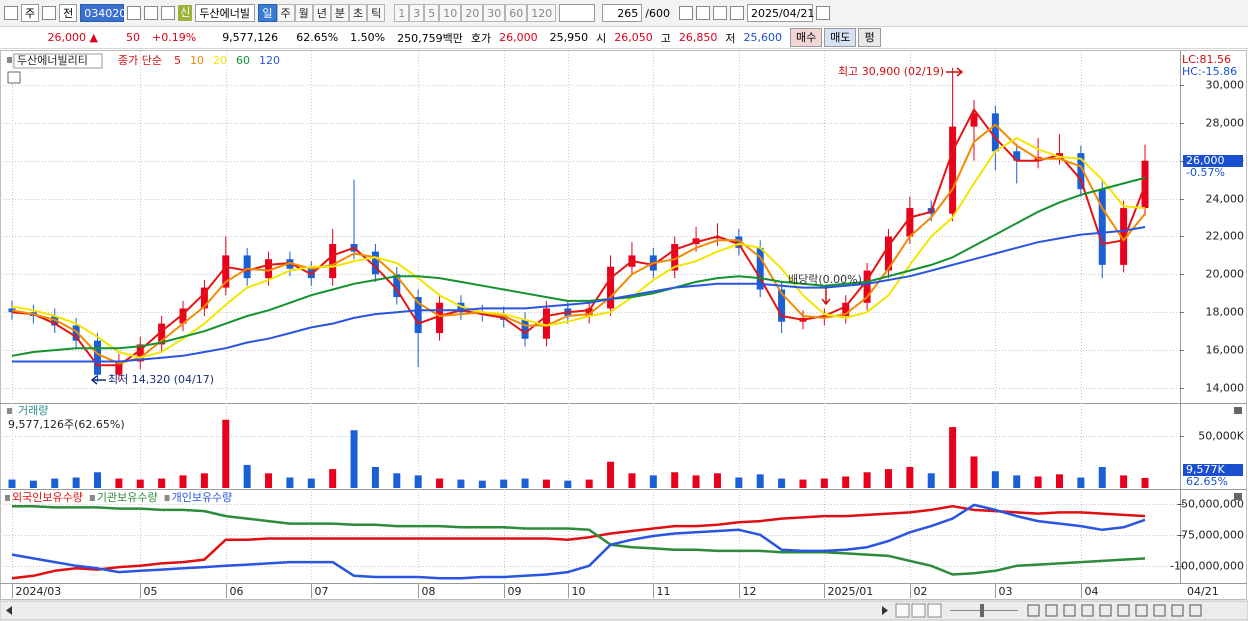 The width and height of the screenshot is (1248, 621). I want to click on period-button: 초, so click(358, 13).